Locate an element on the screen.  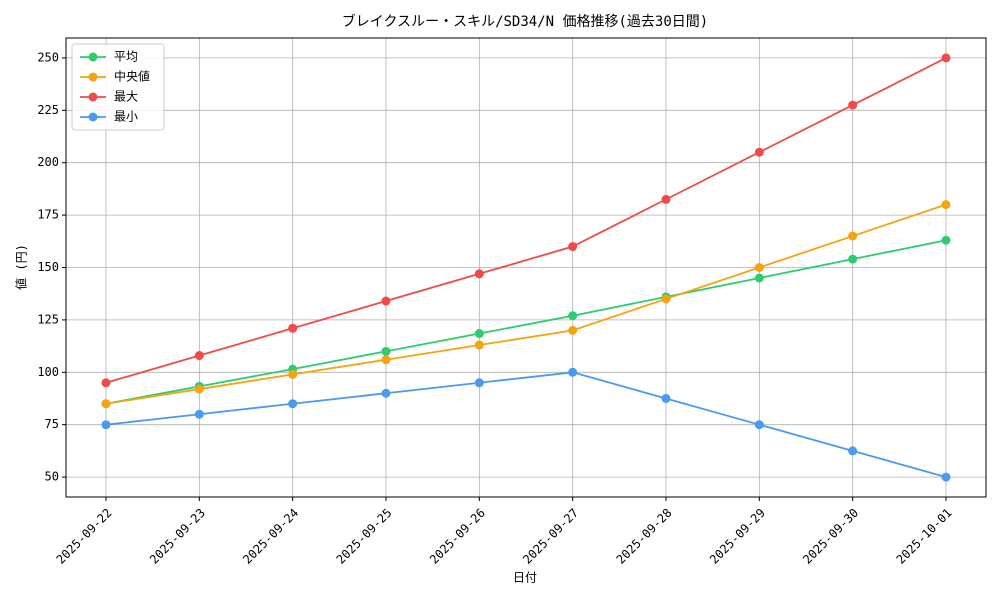
y-tick-label: 100 is located at coordinates (48, 372).